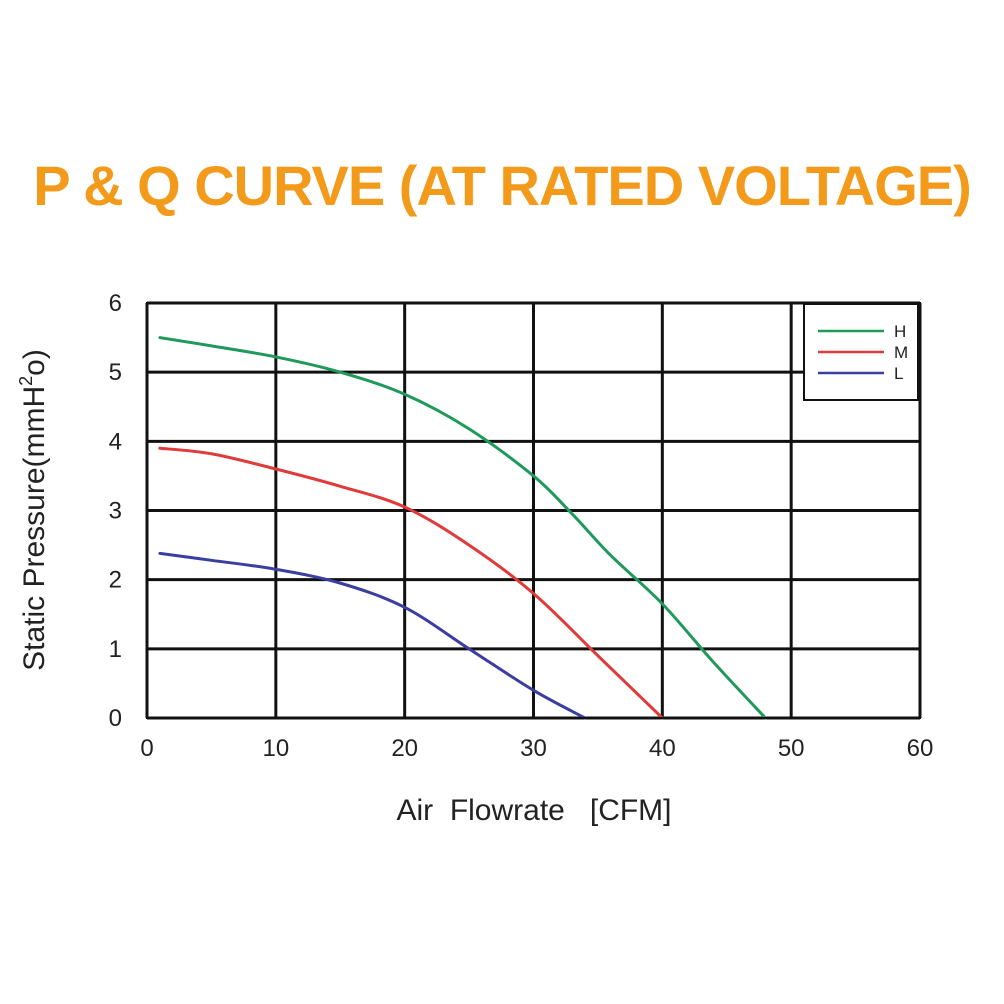 The width and height of the screenshot is (1004, 1004). I want to click on x-tick-label: 40, so click(662, 748).